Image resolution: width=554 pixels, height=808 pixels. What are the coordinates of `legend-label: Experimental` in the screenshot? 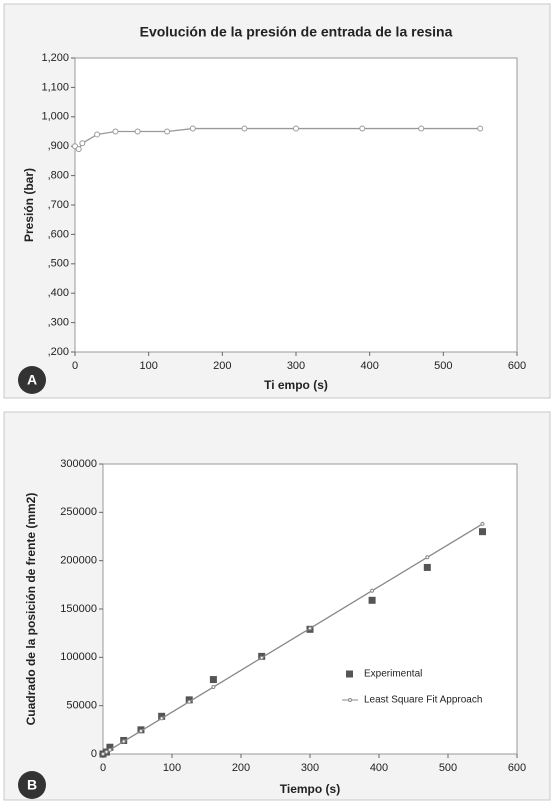 It's located at (393, 674).